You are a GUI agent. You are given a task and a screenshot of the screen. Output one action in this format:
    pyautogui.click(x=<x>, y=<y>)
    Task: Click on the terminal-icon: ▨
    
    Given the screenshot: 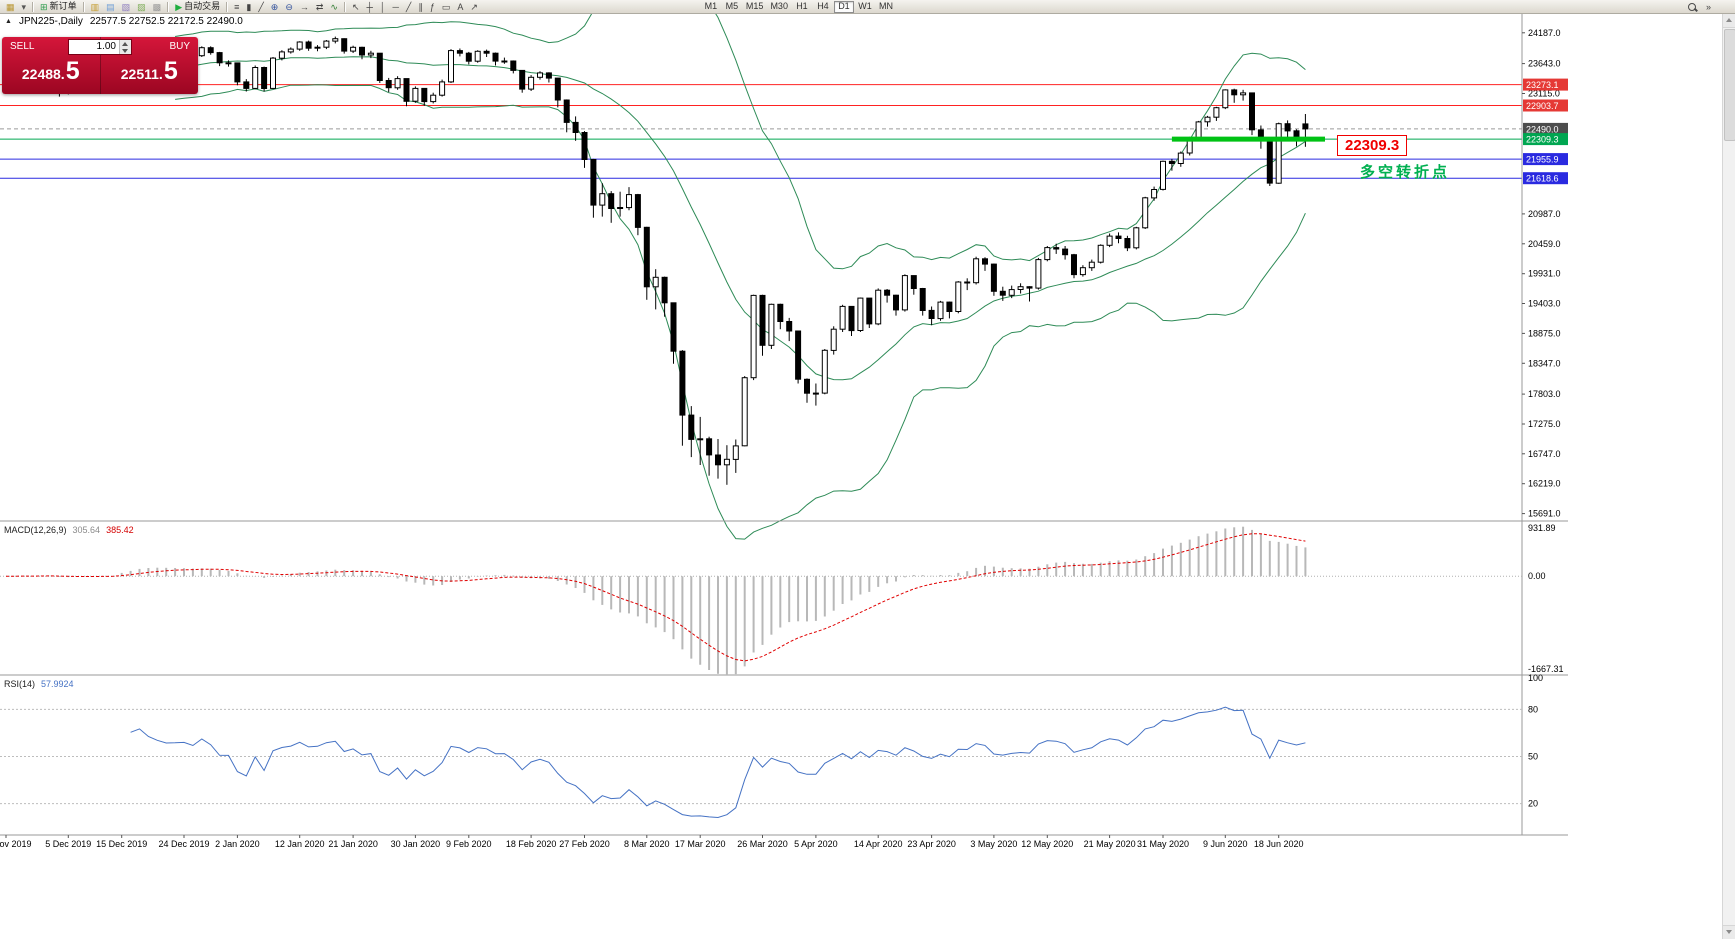 What is the action you would take?
    pyautogui.click(x=141, y=7)
    